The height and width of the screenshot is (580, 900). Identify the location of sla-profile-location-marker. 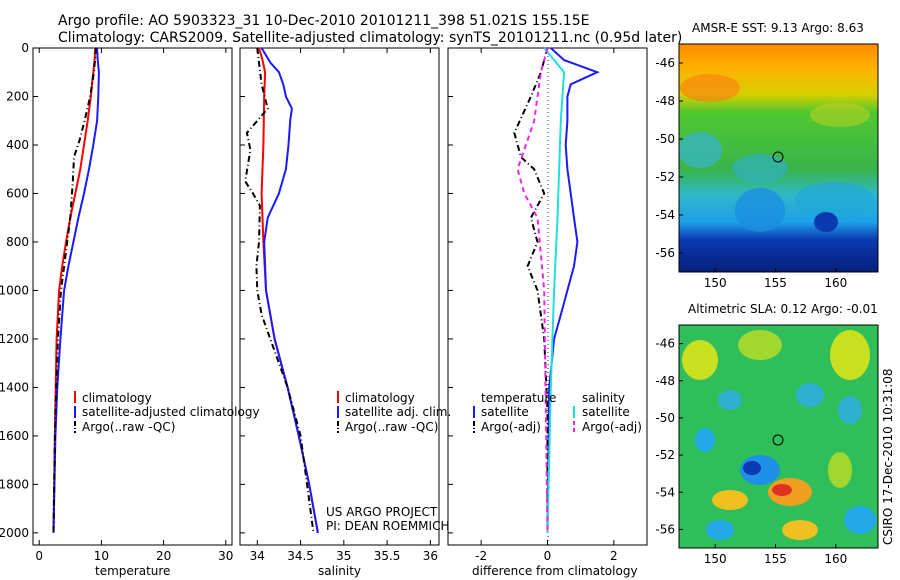
(778, 440).